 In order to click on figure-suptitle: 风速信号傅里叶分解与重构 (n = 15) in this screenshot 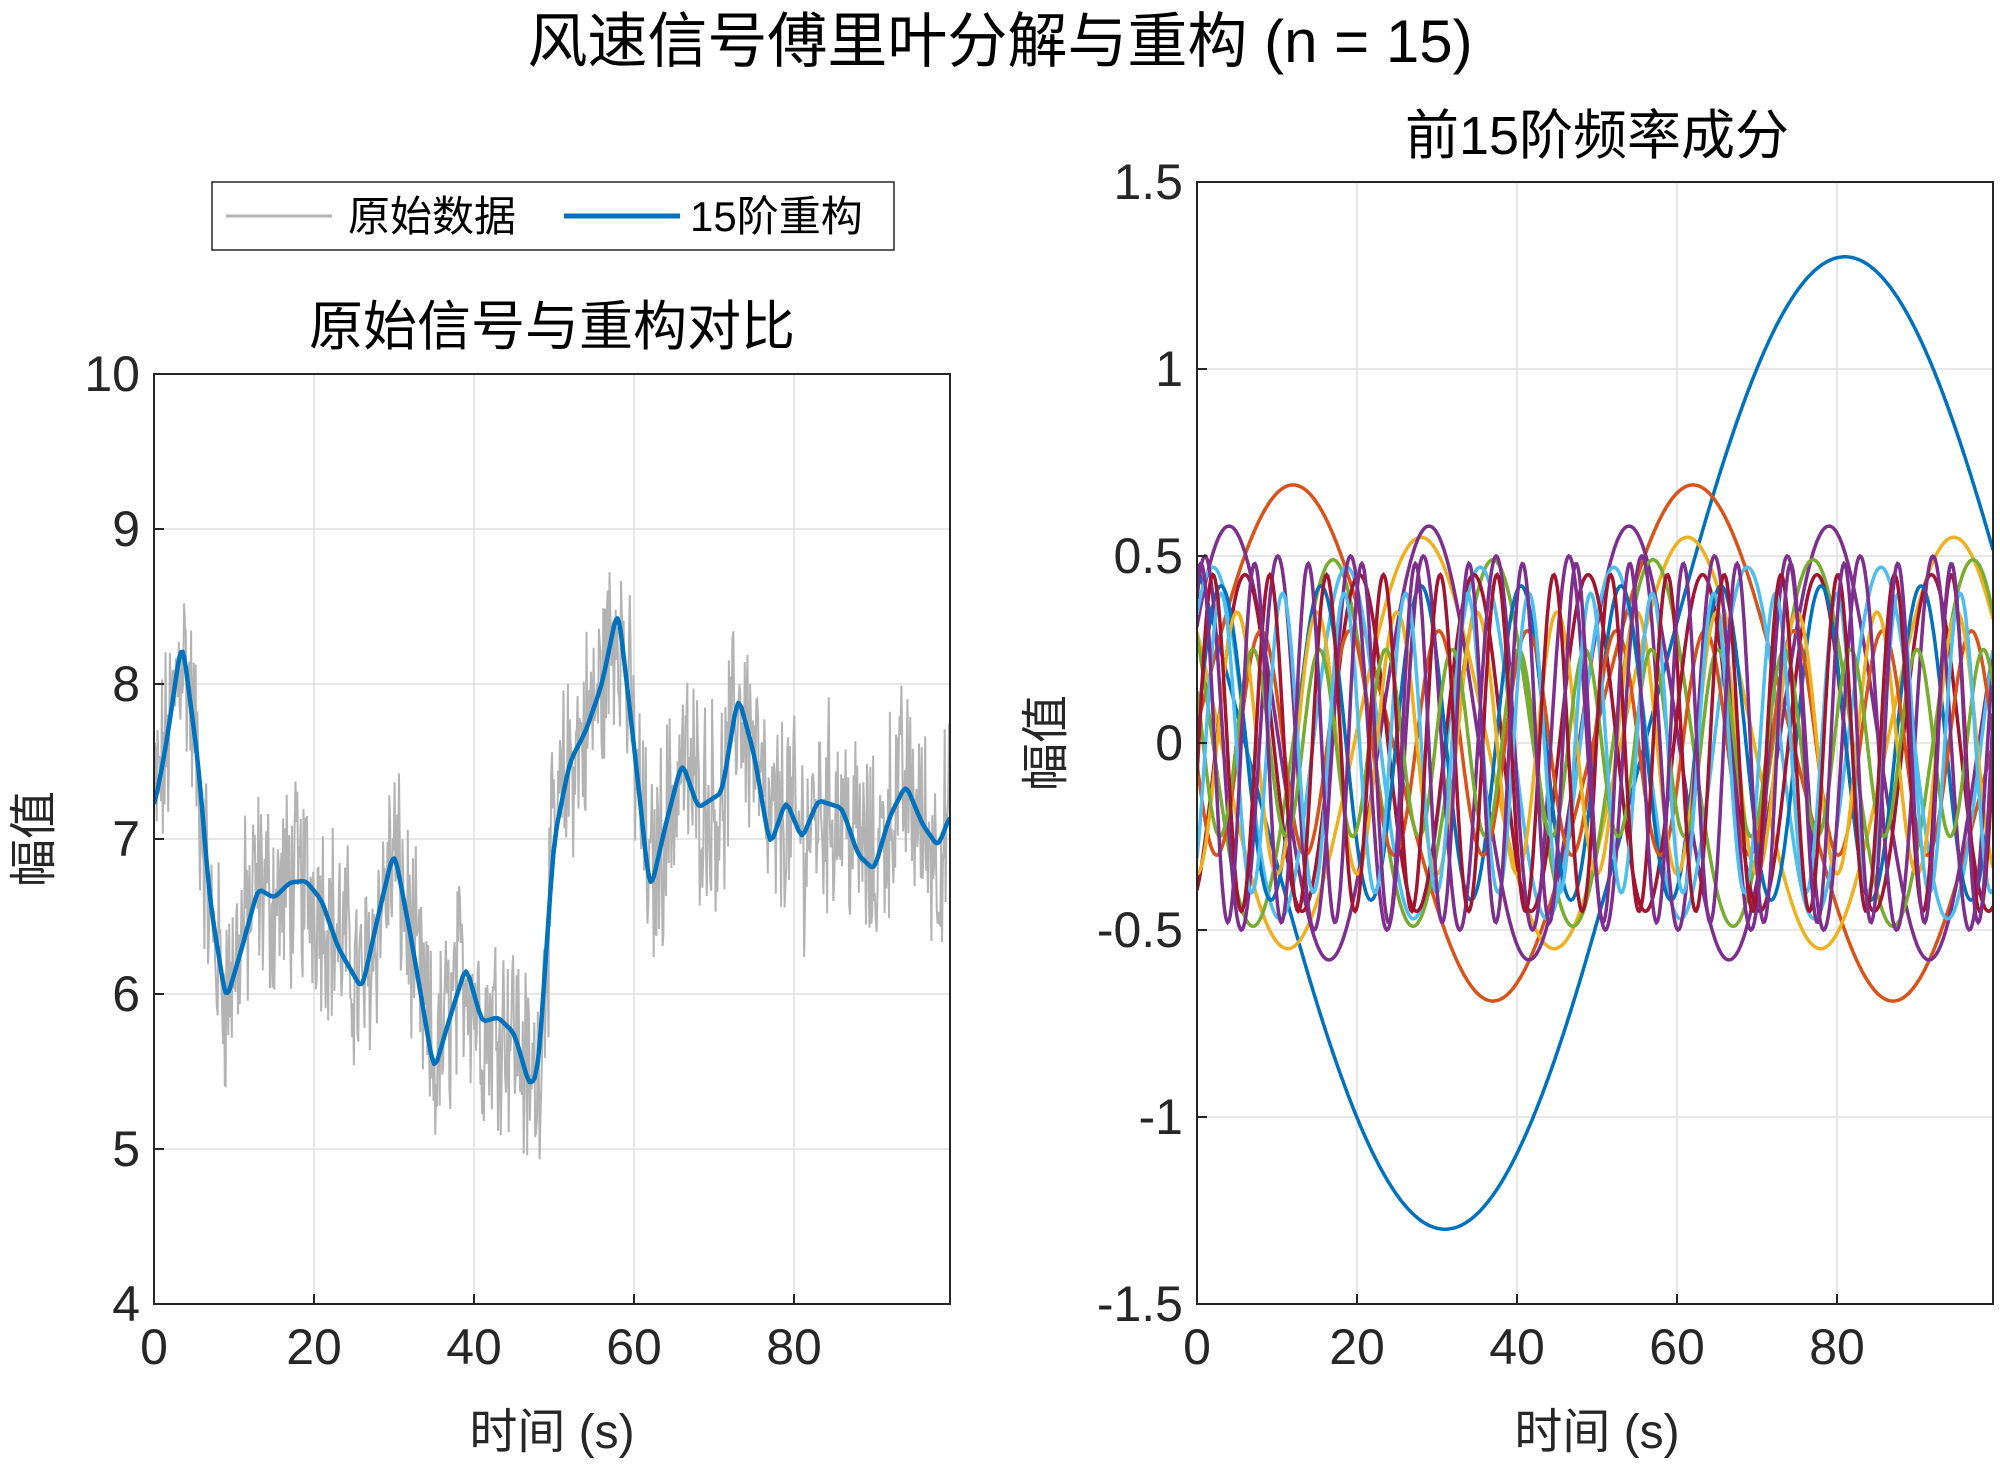, I will do `click(999, 41)`.